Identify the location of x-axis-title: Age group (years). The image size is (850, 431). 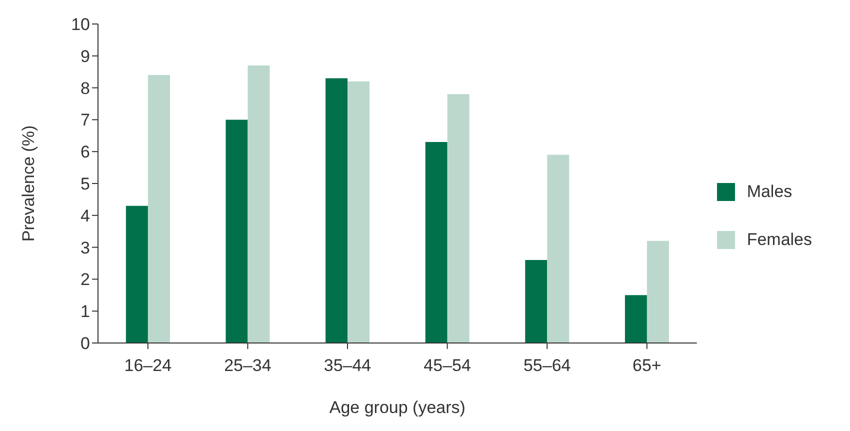
(397, 407).